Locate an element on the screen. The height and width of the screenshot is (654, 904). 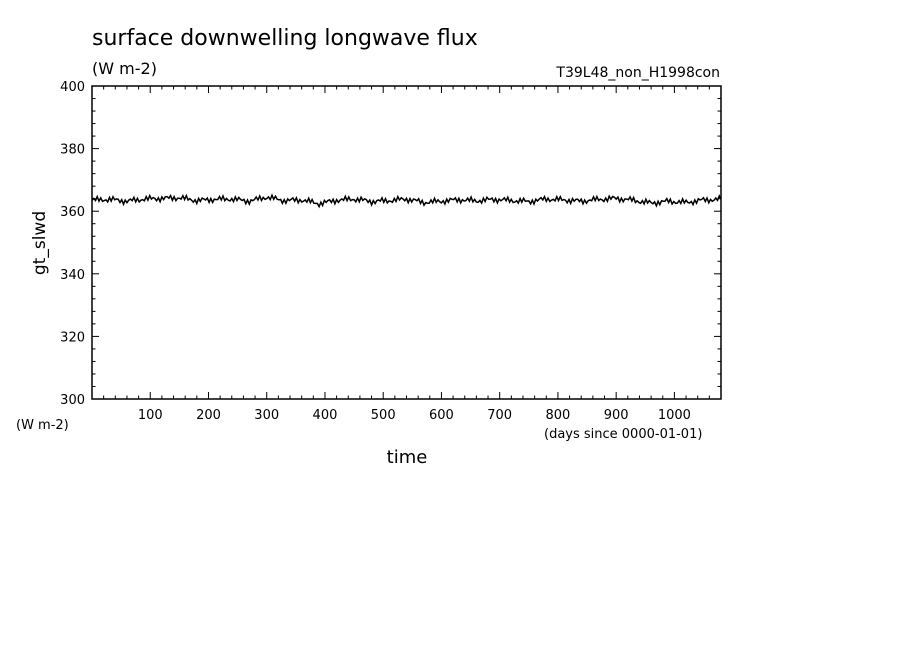
x-tick-label: 500 is located at coordinates (383, 415).